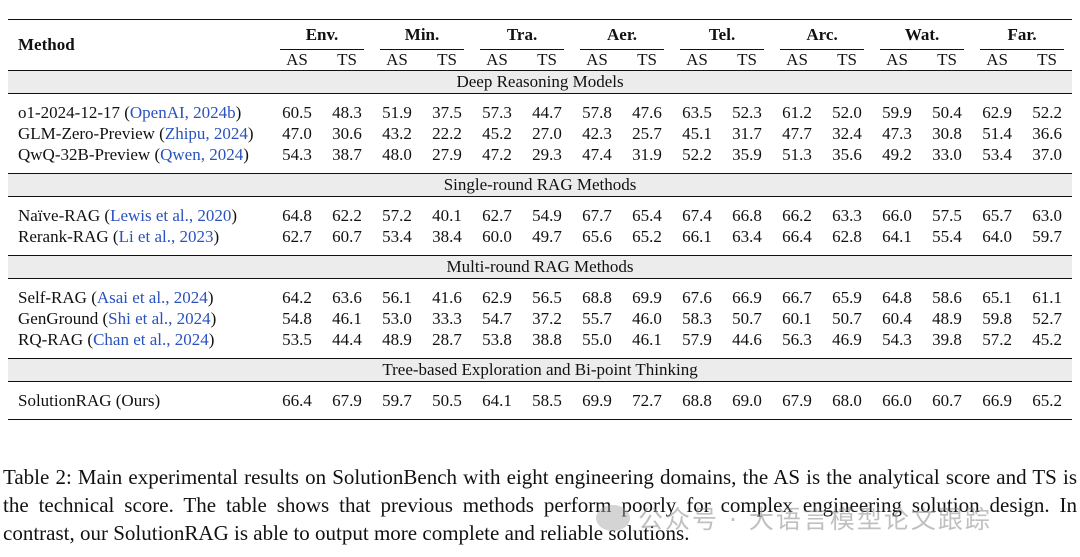  Describe the element at coordinates (540, 82) in the screenshot. I see `section-title: Deep Reasoning Models` at that location.